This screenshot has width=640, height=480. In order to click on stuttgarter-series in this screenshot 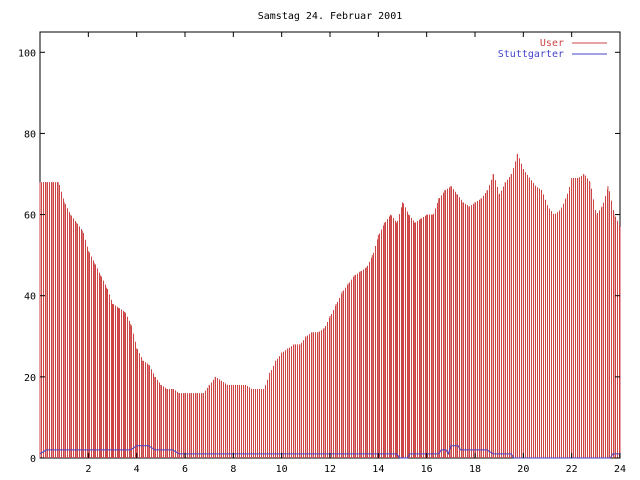, I will do `click(329, 452)`.